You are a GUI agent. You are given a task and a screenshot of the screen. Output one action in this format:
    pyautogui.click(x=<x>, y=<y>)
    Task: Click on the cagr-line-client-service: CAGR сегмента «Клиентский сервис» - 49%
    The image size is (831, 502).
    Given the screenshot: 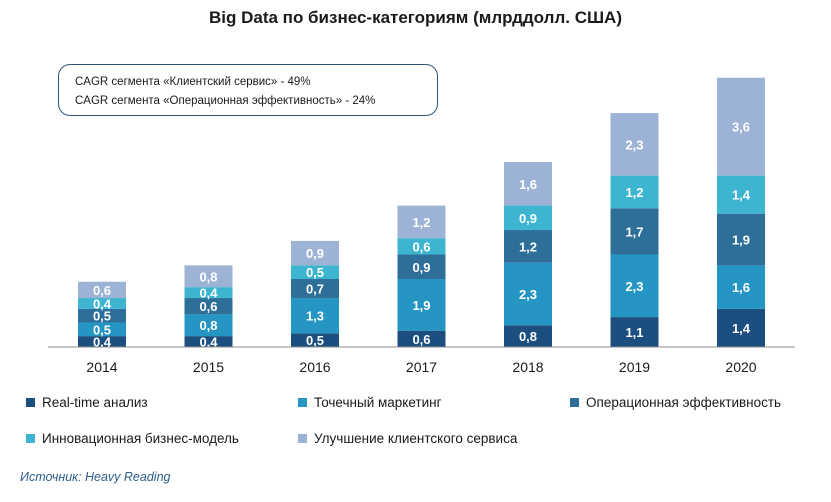 What is the action you would take?
    pyautogui.click(x=193, y=82)
    